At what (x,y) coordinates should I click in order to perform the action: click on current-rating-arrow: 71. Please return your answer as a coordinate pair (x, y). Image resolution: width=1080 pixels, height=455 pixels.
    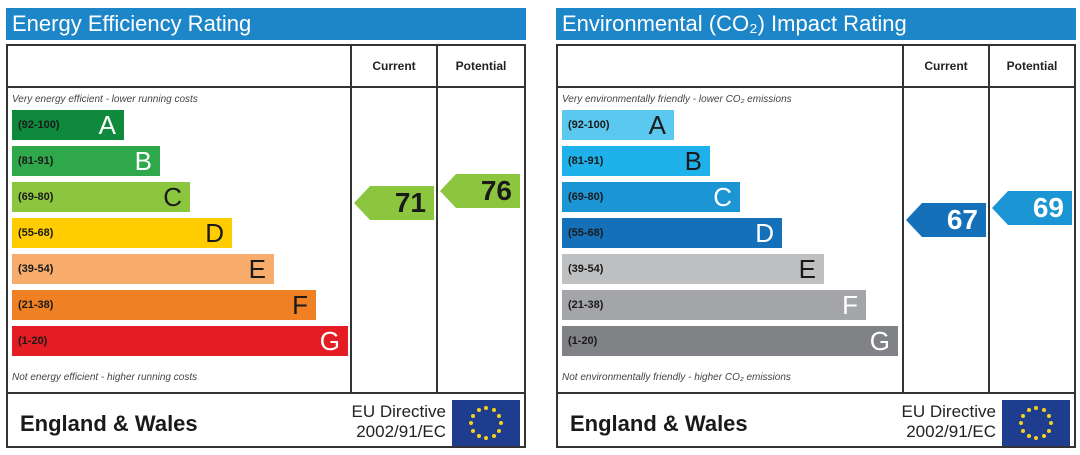
    Looking at the image, I should click on (394, 203).